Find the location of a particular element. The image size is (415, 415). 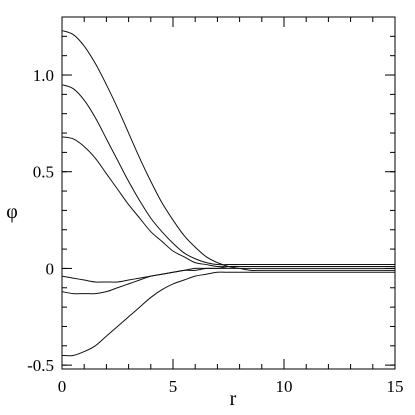

x-axis-title: r is located at coordinates (233, 399).